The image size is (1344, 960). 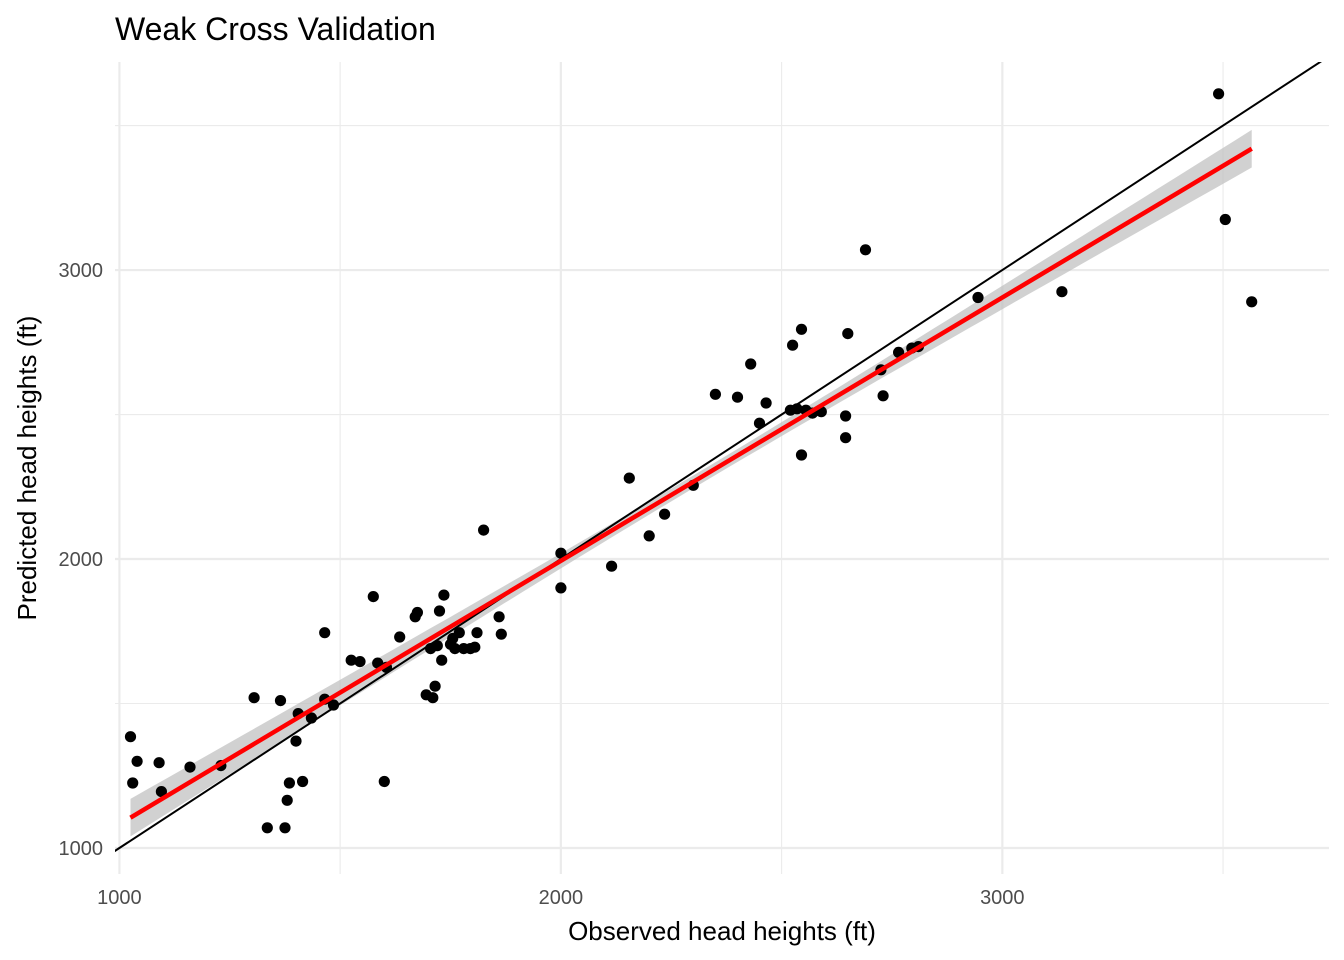 I want to click on y-tick-label: 2000, so click(x=81, y=560).